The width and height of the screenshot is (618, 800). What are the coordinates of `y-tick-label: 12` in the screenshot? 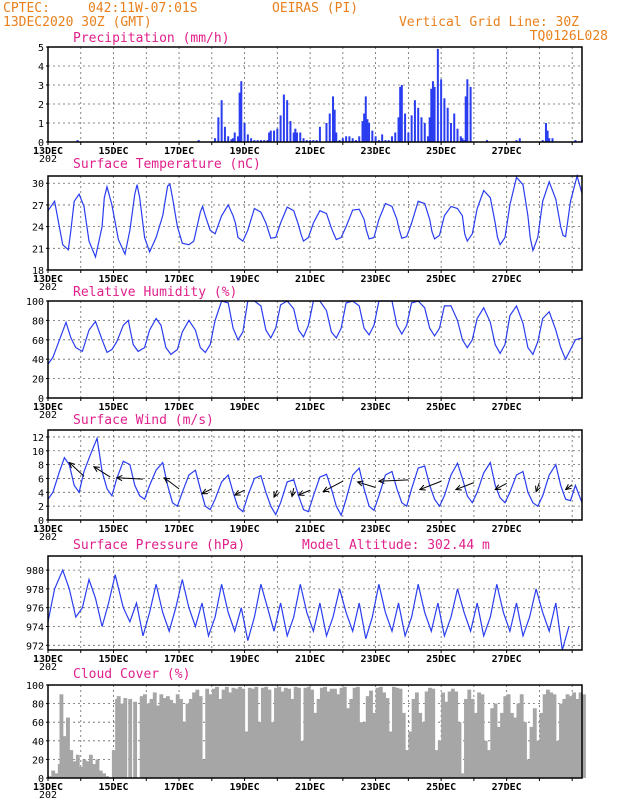 It's located at (38, 438).